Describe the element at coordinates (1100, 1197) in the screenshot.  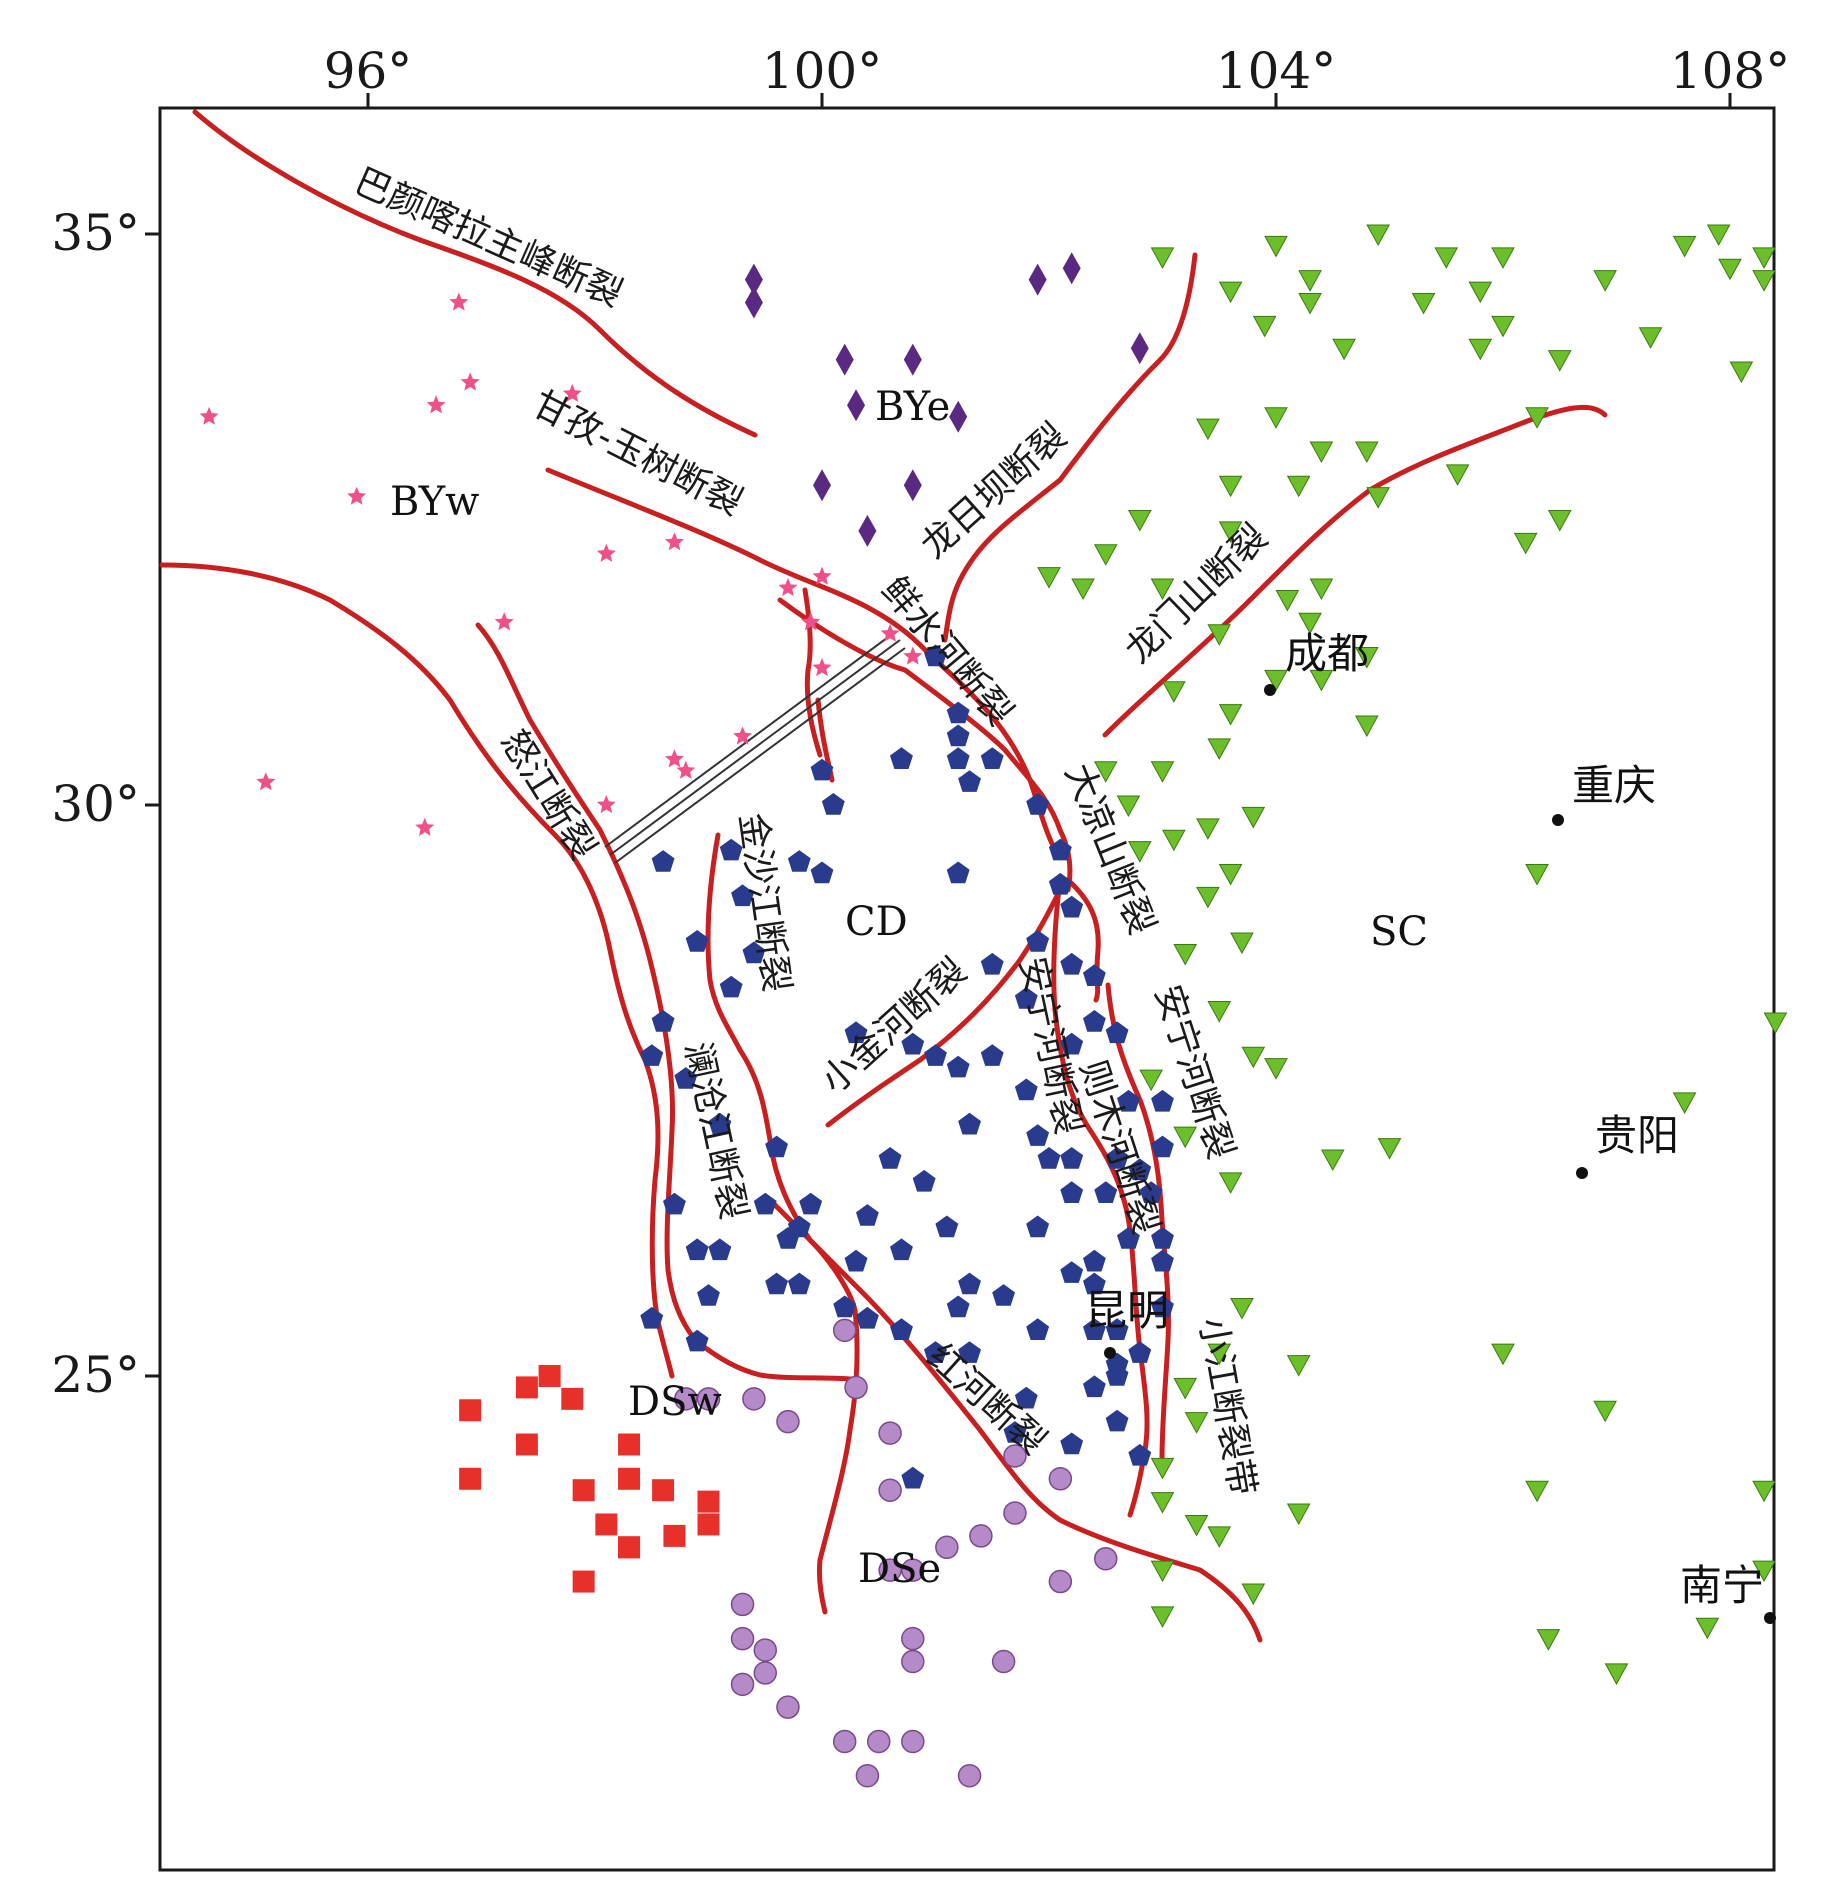
I see `fault-anninghe-zemuhe` at that location.